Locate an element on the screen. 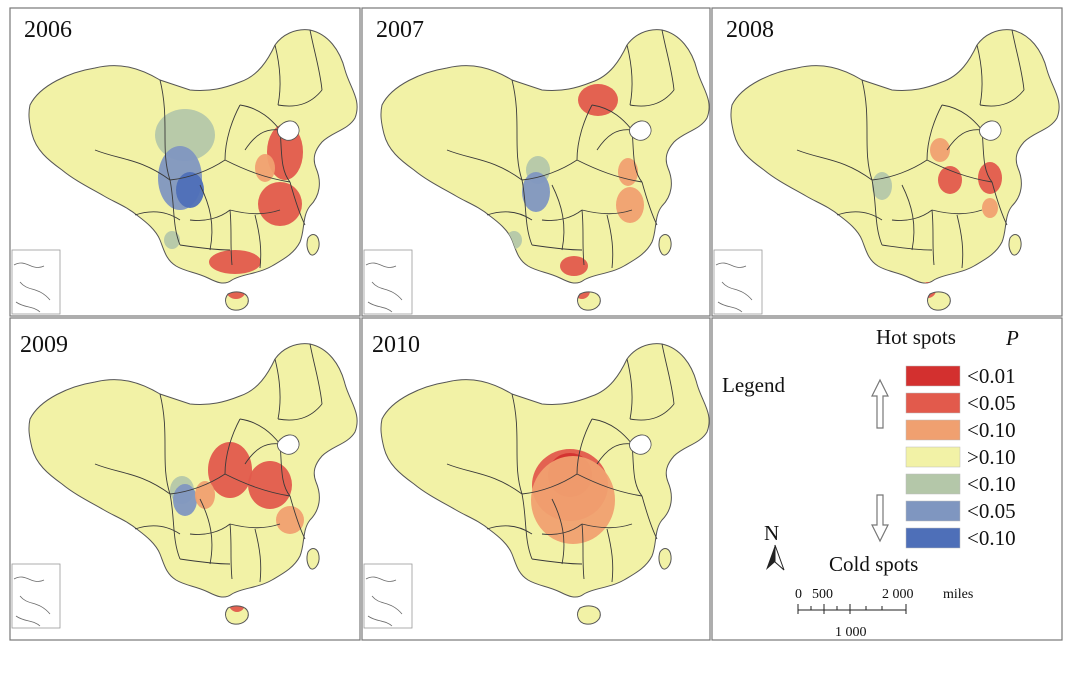 This screenshot has height=681, width=1080. year-label-2009: 2009 is located at coordinates (44, 345).